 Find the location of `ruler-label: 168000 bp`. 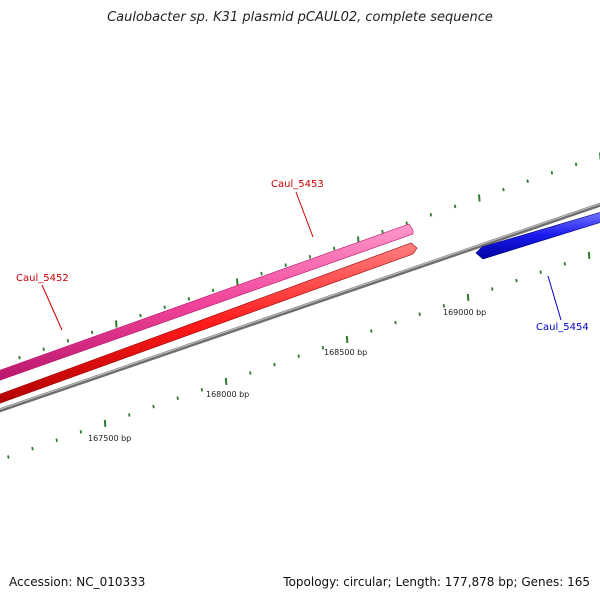

ruler-label: 168000 bp is located at coordinates (227, 394).